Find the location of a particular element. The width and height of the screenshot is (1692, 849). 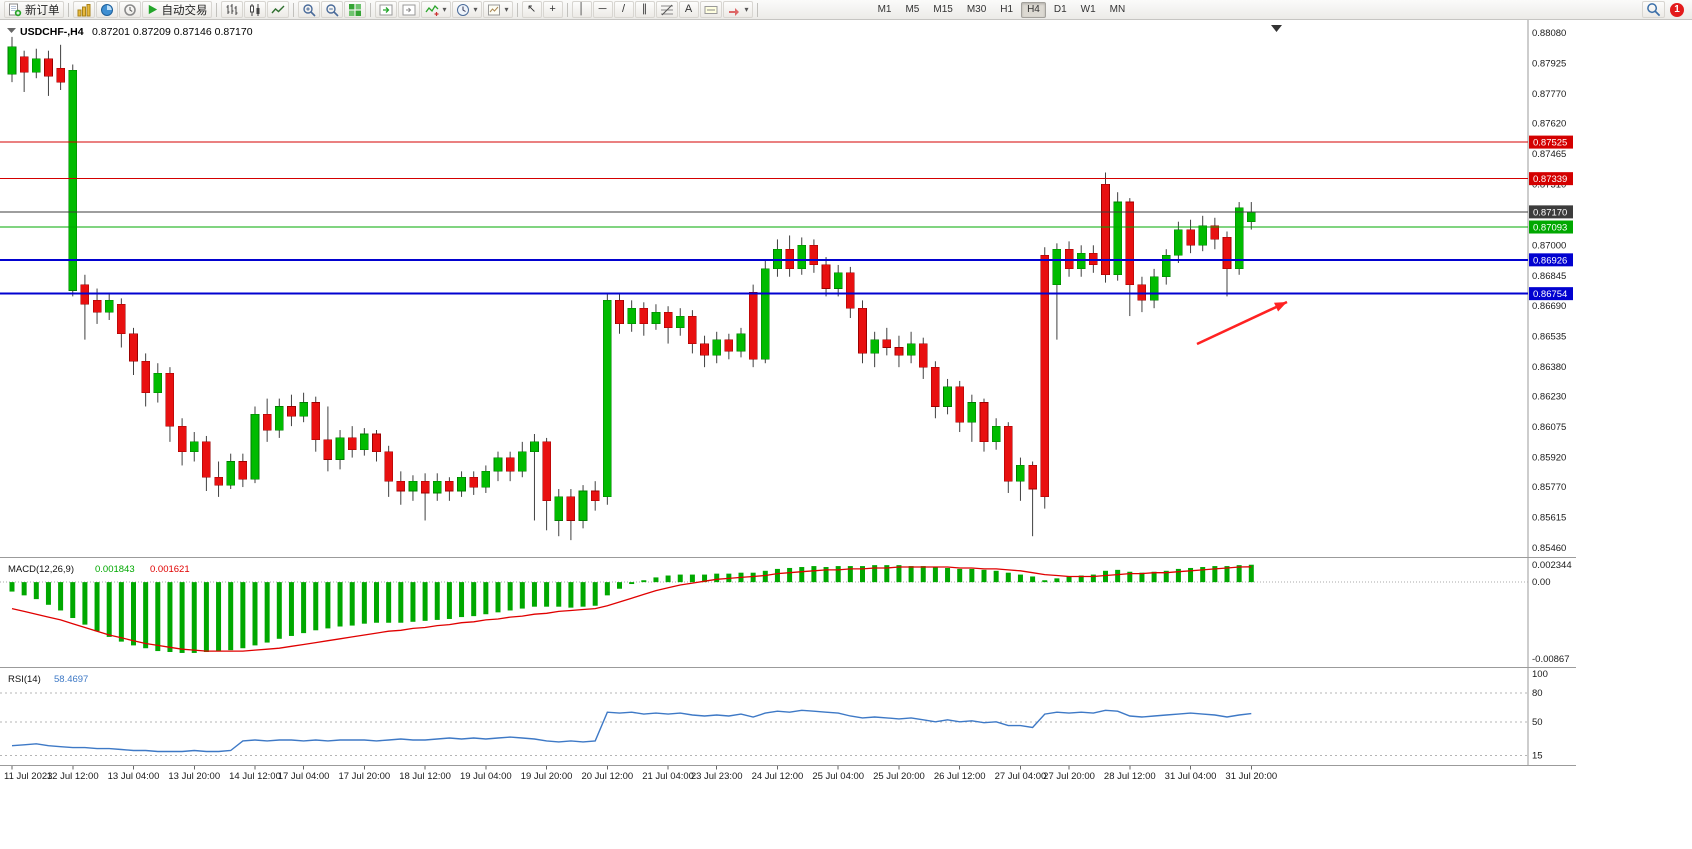

toolbar: 新订单 自动交易 is located at coordinates (846, 10).